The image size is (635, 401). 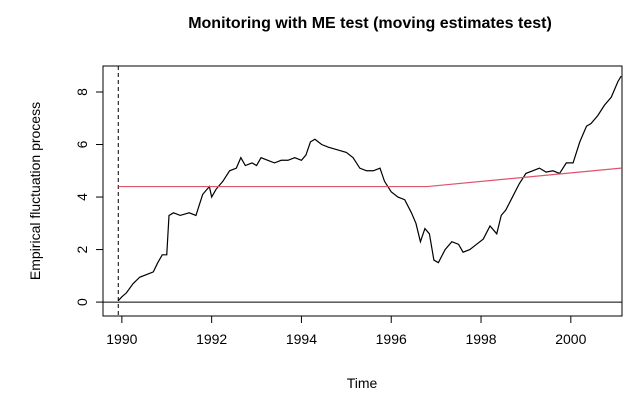 What do you see at coordinates (570, 339) in the screenshot?
I see `x-tick-label: 2000` at bounding box center [570, 339].